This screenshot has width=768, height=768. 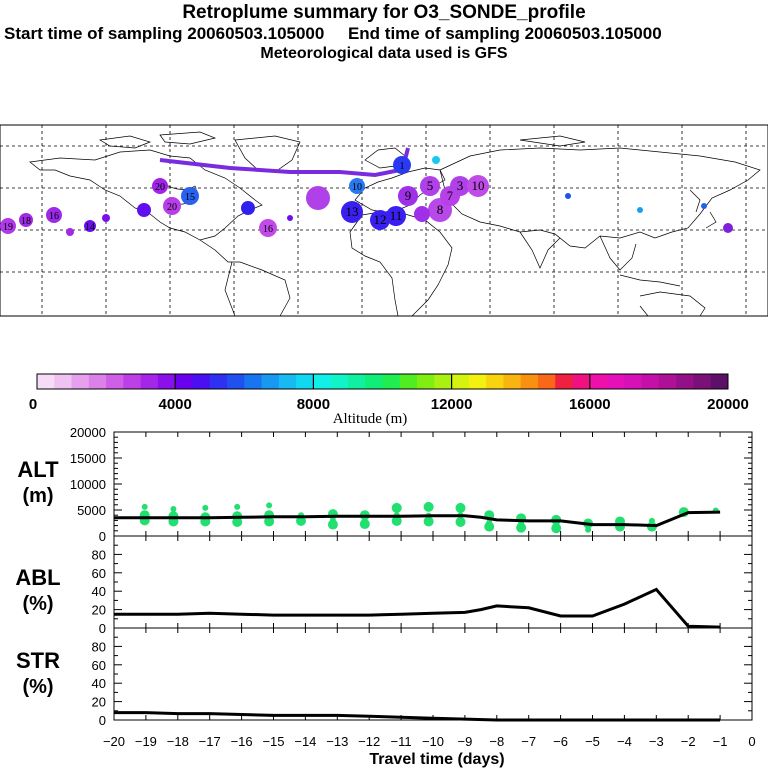 What do you see at coordinates (88, 576) in the screenshot?
I see `y-tick-labels: 0 5000 10000 15000 20000 0 20 40 60 80 0 20 40 60 80` at bounding box center [88, 576].